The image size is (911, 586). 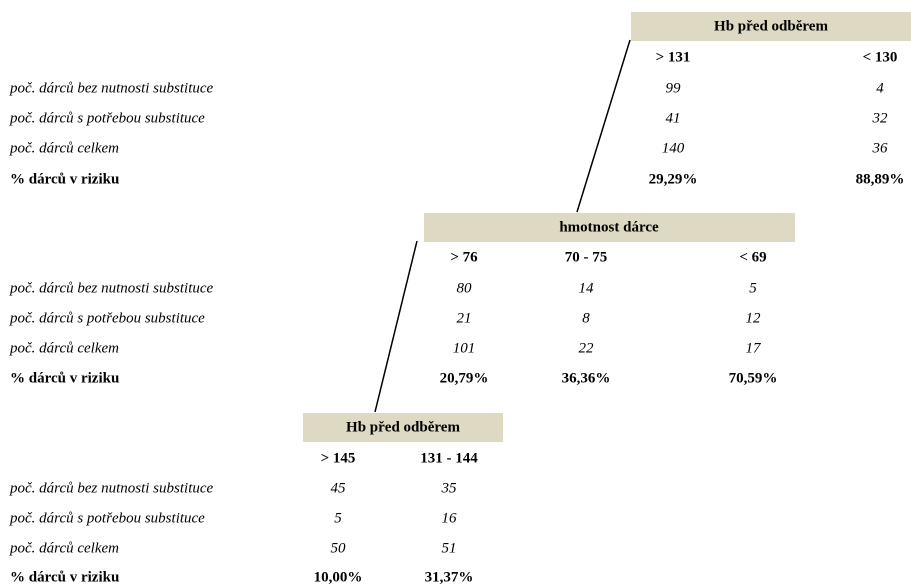 I want to click on cell: 80, so click(x=465, y=288).